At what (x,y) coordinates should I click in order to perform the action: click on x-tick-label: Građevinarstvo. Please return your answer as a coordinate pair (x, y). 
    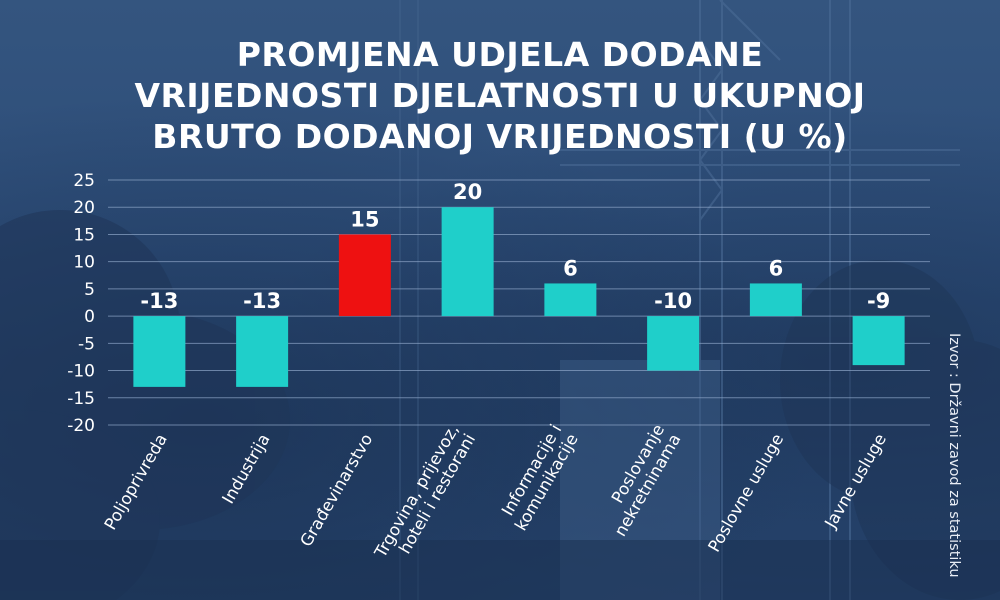
    Looking at the image, I should click on (336, 490).